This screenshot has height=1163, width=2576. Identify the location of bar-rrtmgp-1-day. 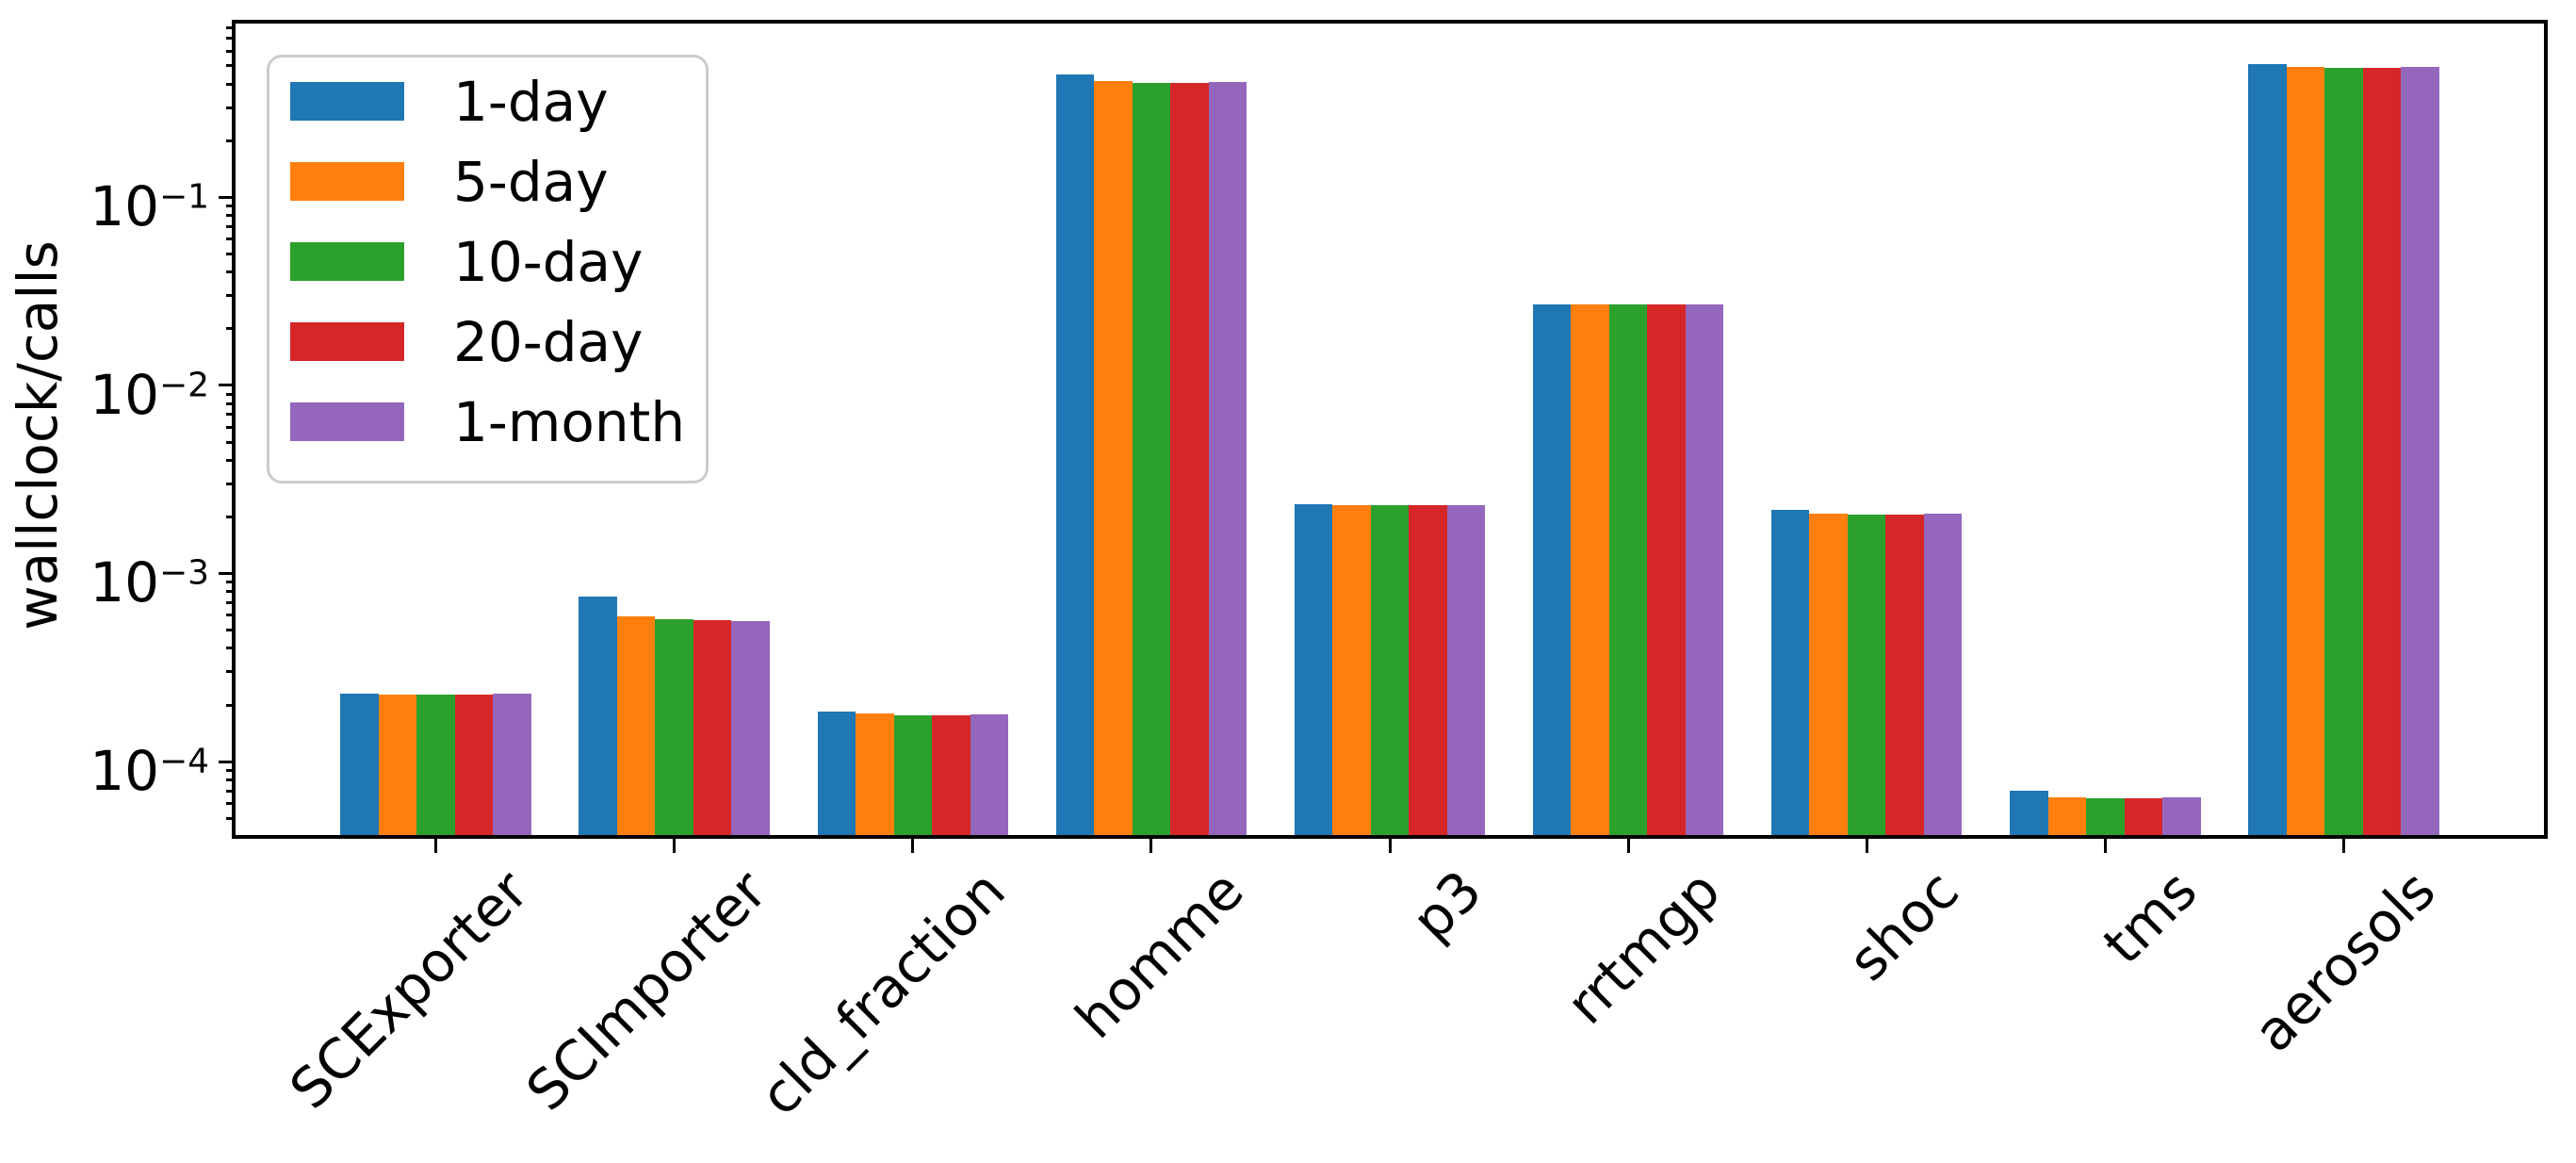
(1552, 569).